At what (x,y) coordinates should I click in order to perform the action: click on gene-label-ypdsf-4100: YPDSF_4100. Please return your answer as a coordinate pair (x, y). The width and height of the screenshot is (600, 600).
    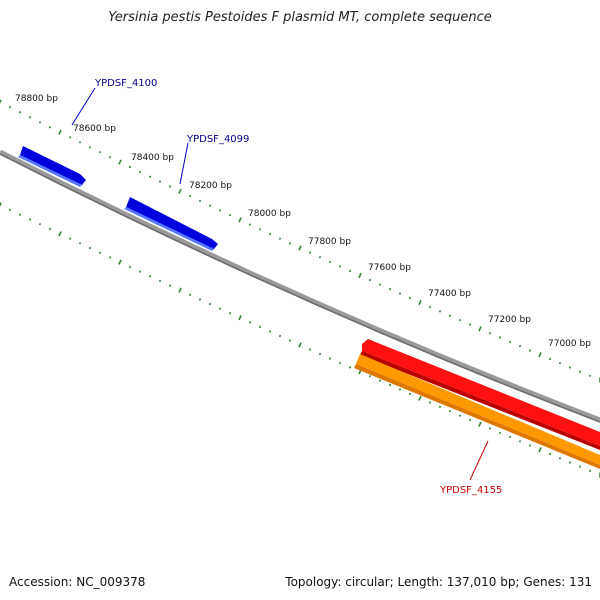
    Looking at the image, I should click on (125, 83).